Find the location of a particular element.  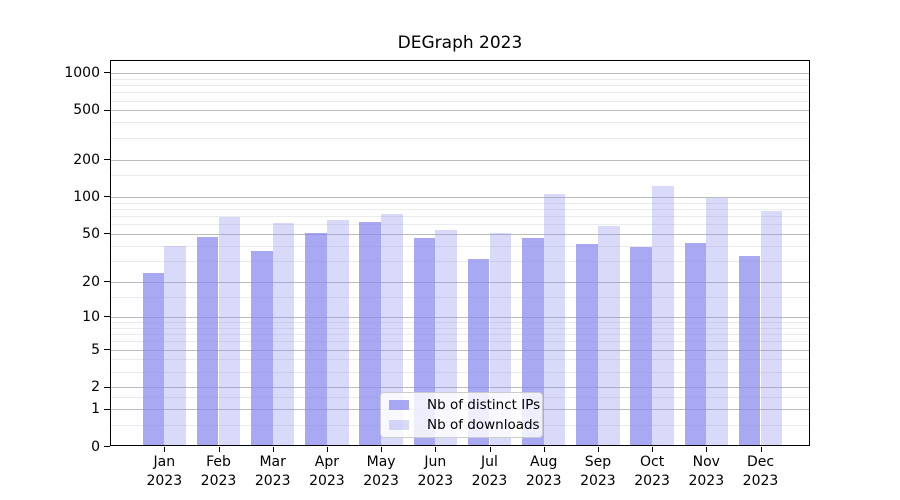

bar-sep-downloads is located at coordinates (608, 335).